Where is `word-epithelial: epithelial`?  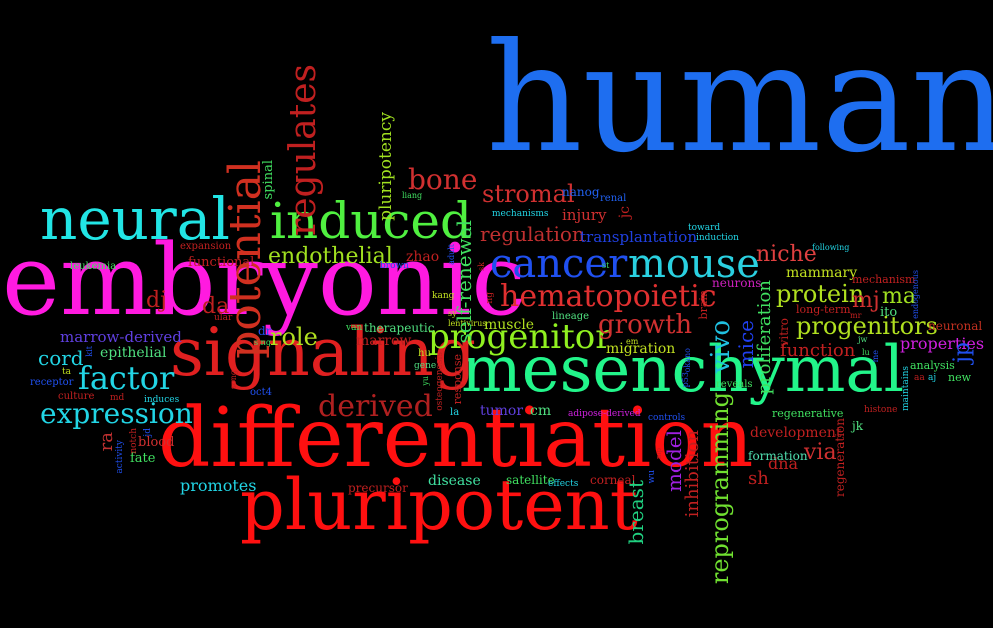
word-epithelial: epithelial is located at coordinates (133, 353).